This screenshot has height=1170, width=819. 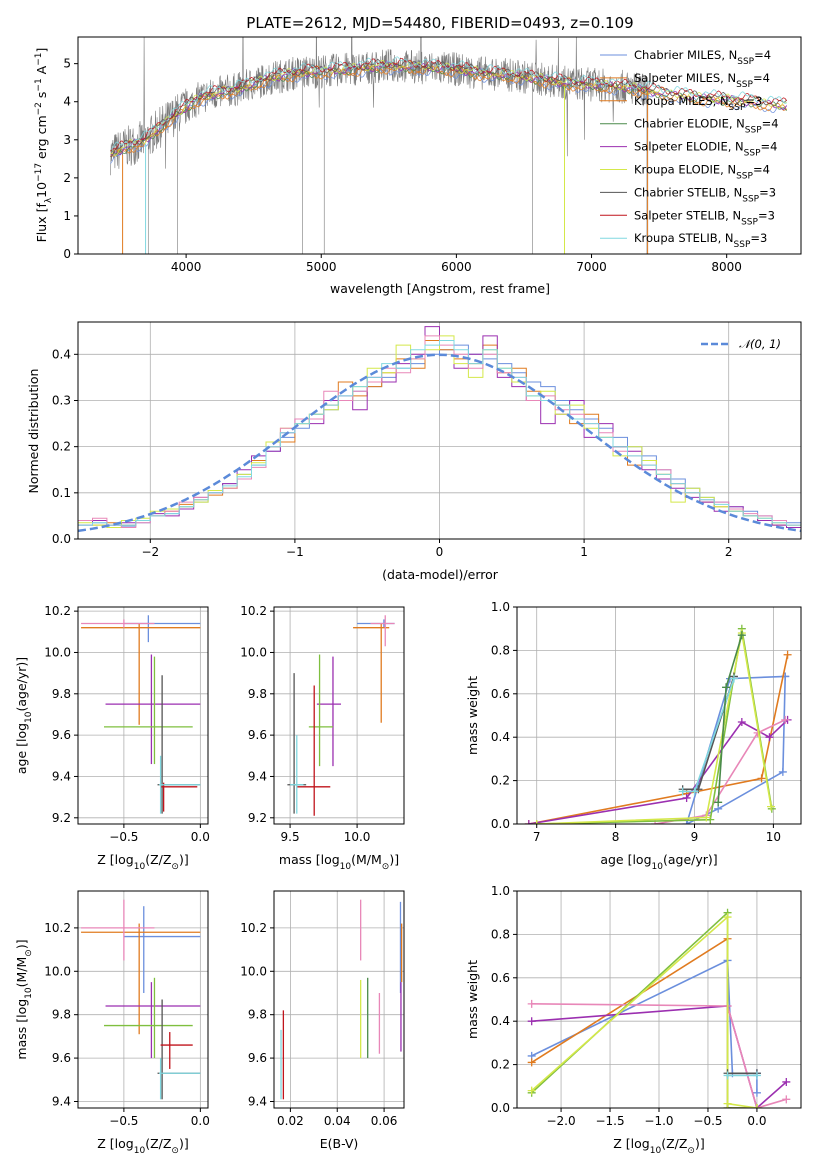 What do you see at coordinates (456, 267) in the screenshot?
I see `x-tick-label: 6000` at bounding box center [456, 267].